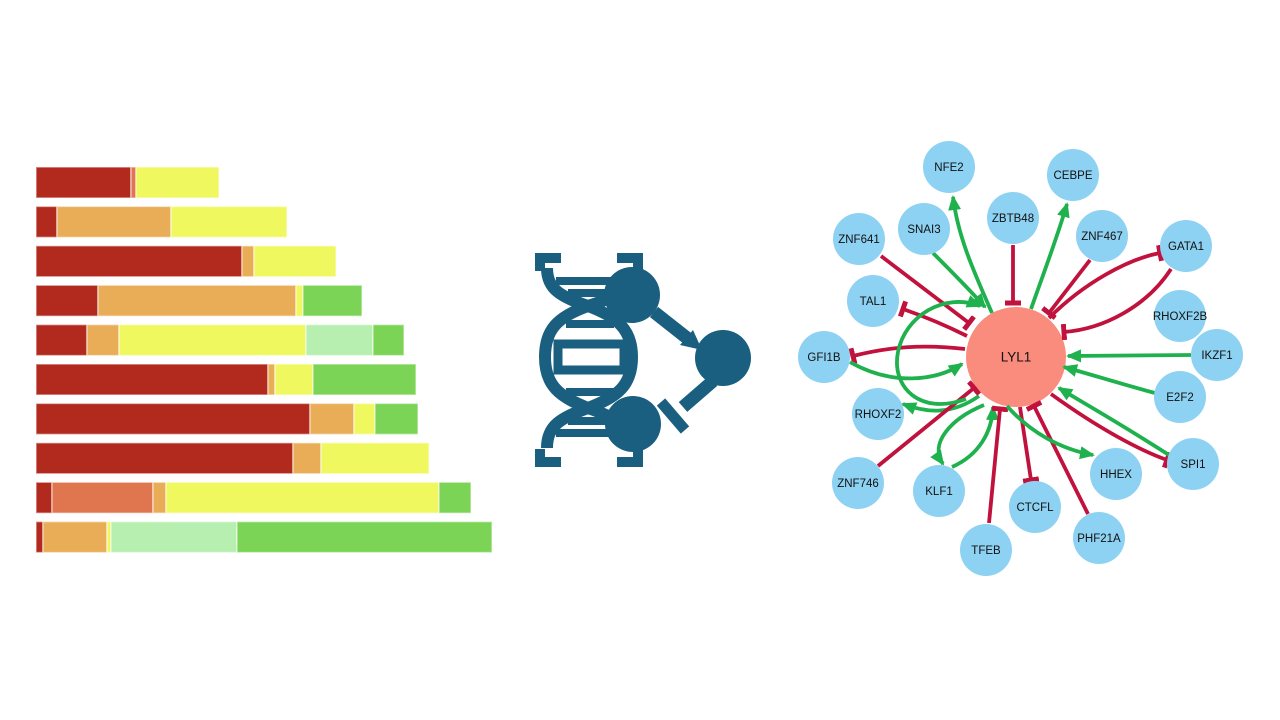 This screenshot has width=1280, height=720. I want to click on node-label: E2F2, so click(1180, 398).